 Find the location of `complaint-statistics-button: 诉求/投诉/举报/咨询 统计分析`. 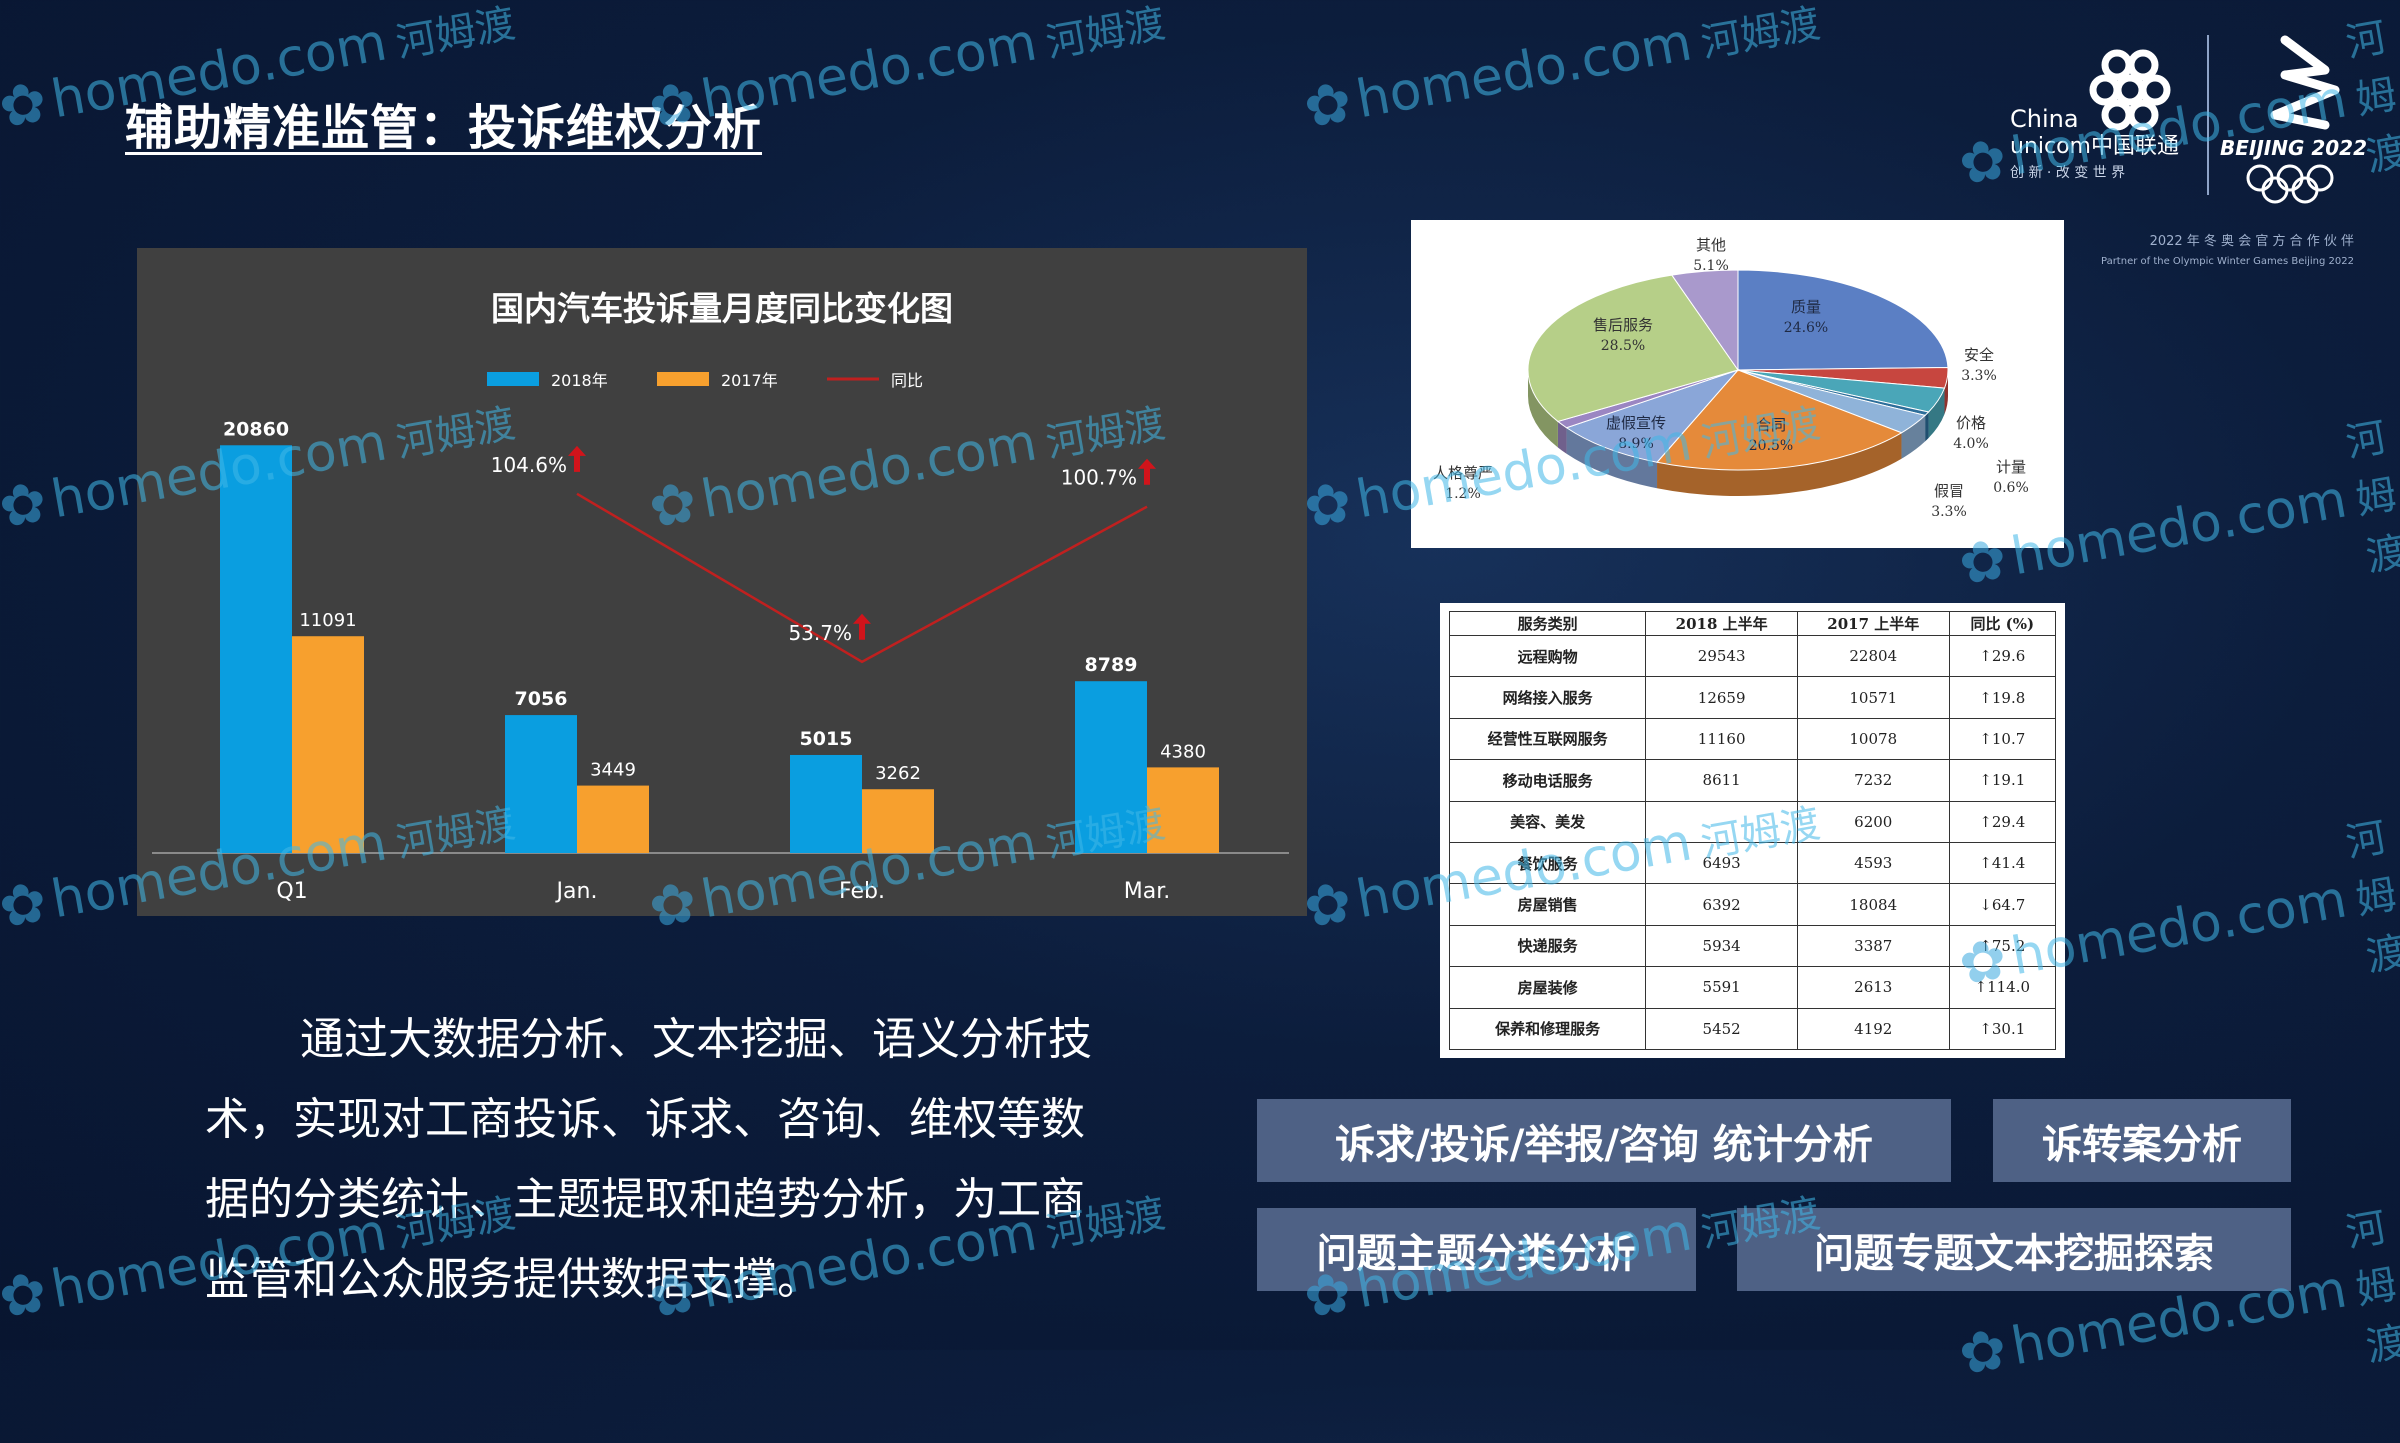

complaint-statistics-button: 诉求/投诉/举报/咨询 统计分析 is located at coordinates (1604, 1140).